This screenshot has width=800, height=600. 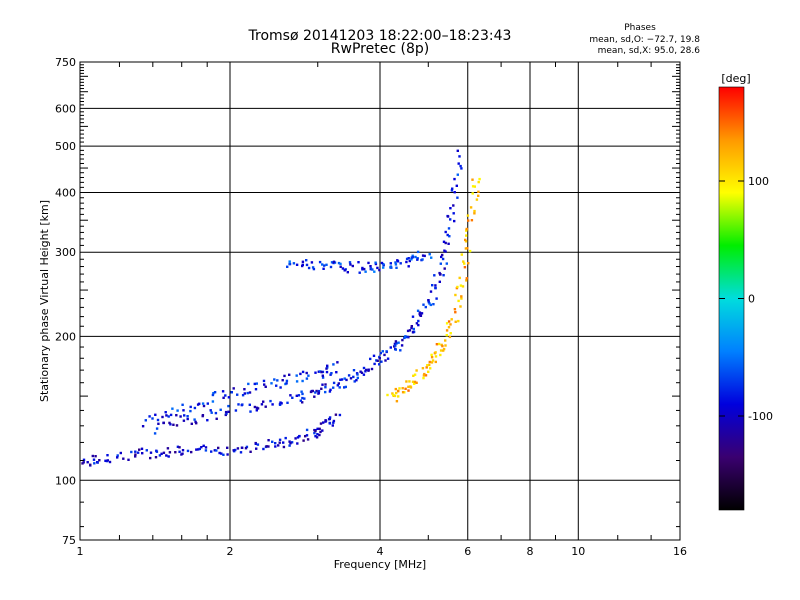 What do you see at coordinates (380, 36) in the screenshot?
I see `chart-title: Tromsø 20141203 18:22:00–18:23:43` at bounding box center [380, 36].